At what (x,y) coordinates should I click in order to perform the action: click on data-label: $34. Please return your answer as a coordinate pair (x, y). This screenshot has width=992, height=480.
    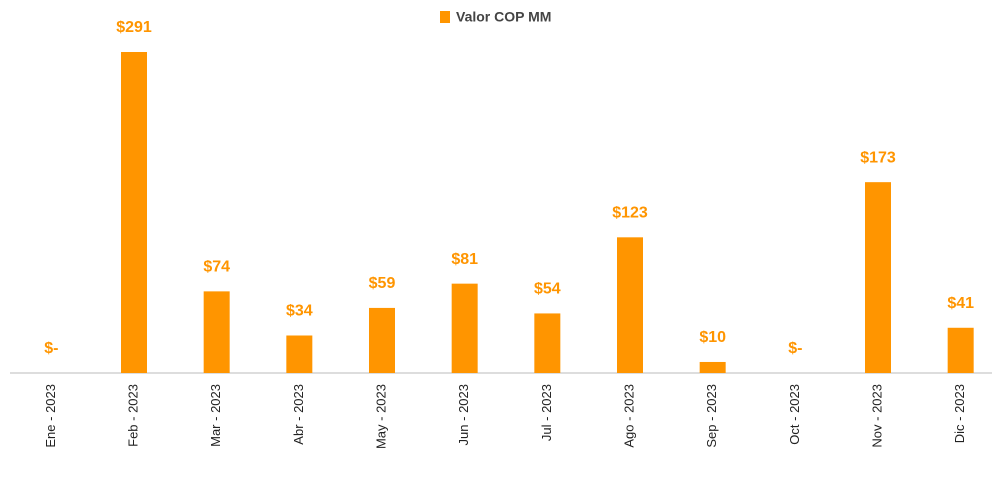
    Looking at the image, I should click on (299, 311).